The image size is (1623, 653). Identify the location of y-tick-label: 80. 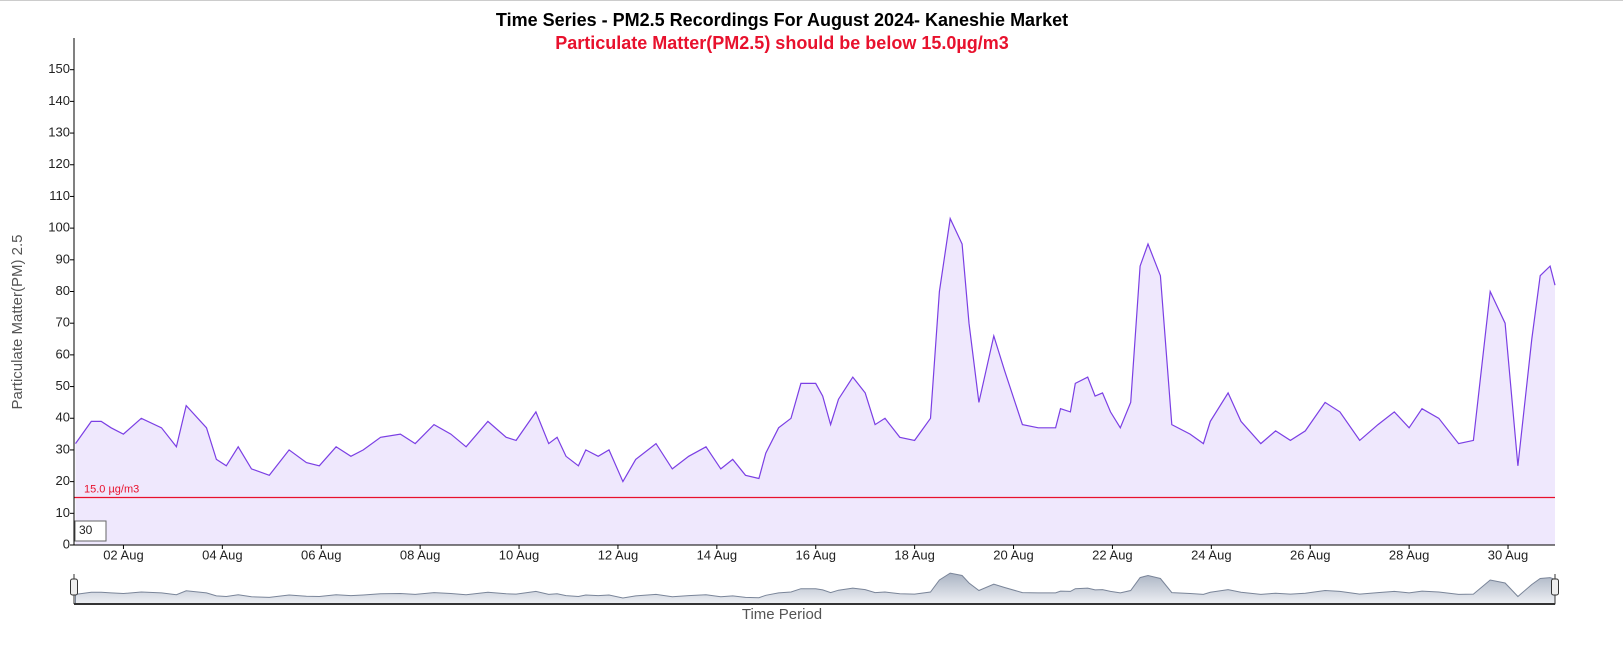
(63, 290).